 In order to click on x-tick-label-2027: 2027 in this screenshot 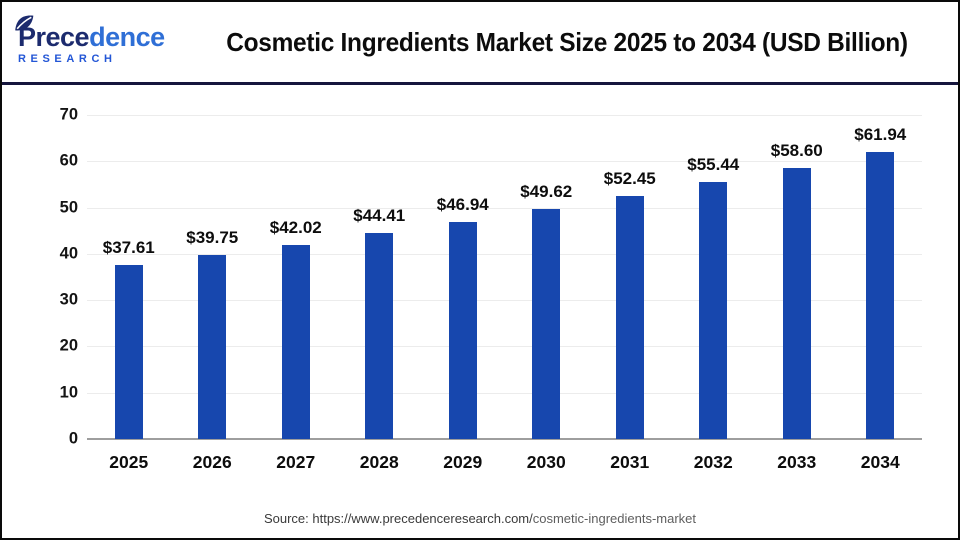, I will do `click(296, 462)`.